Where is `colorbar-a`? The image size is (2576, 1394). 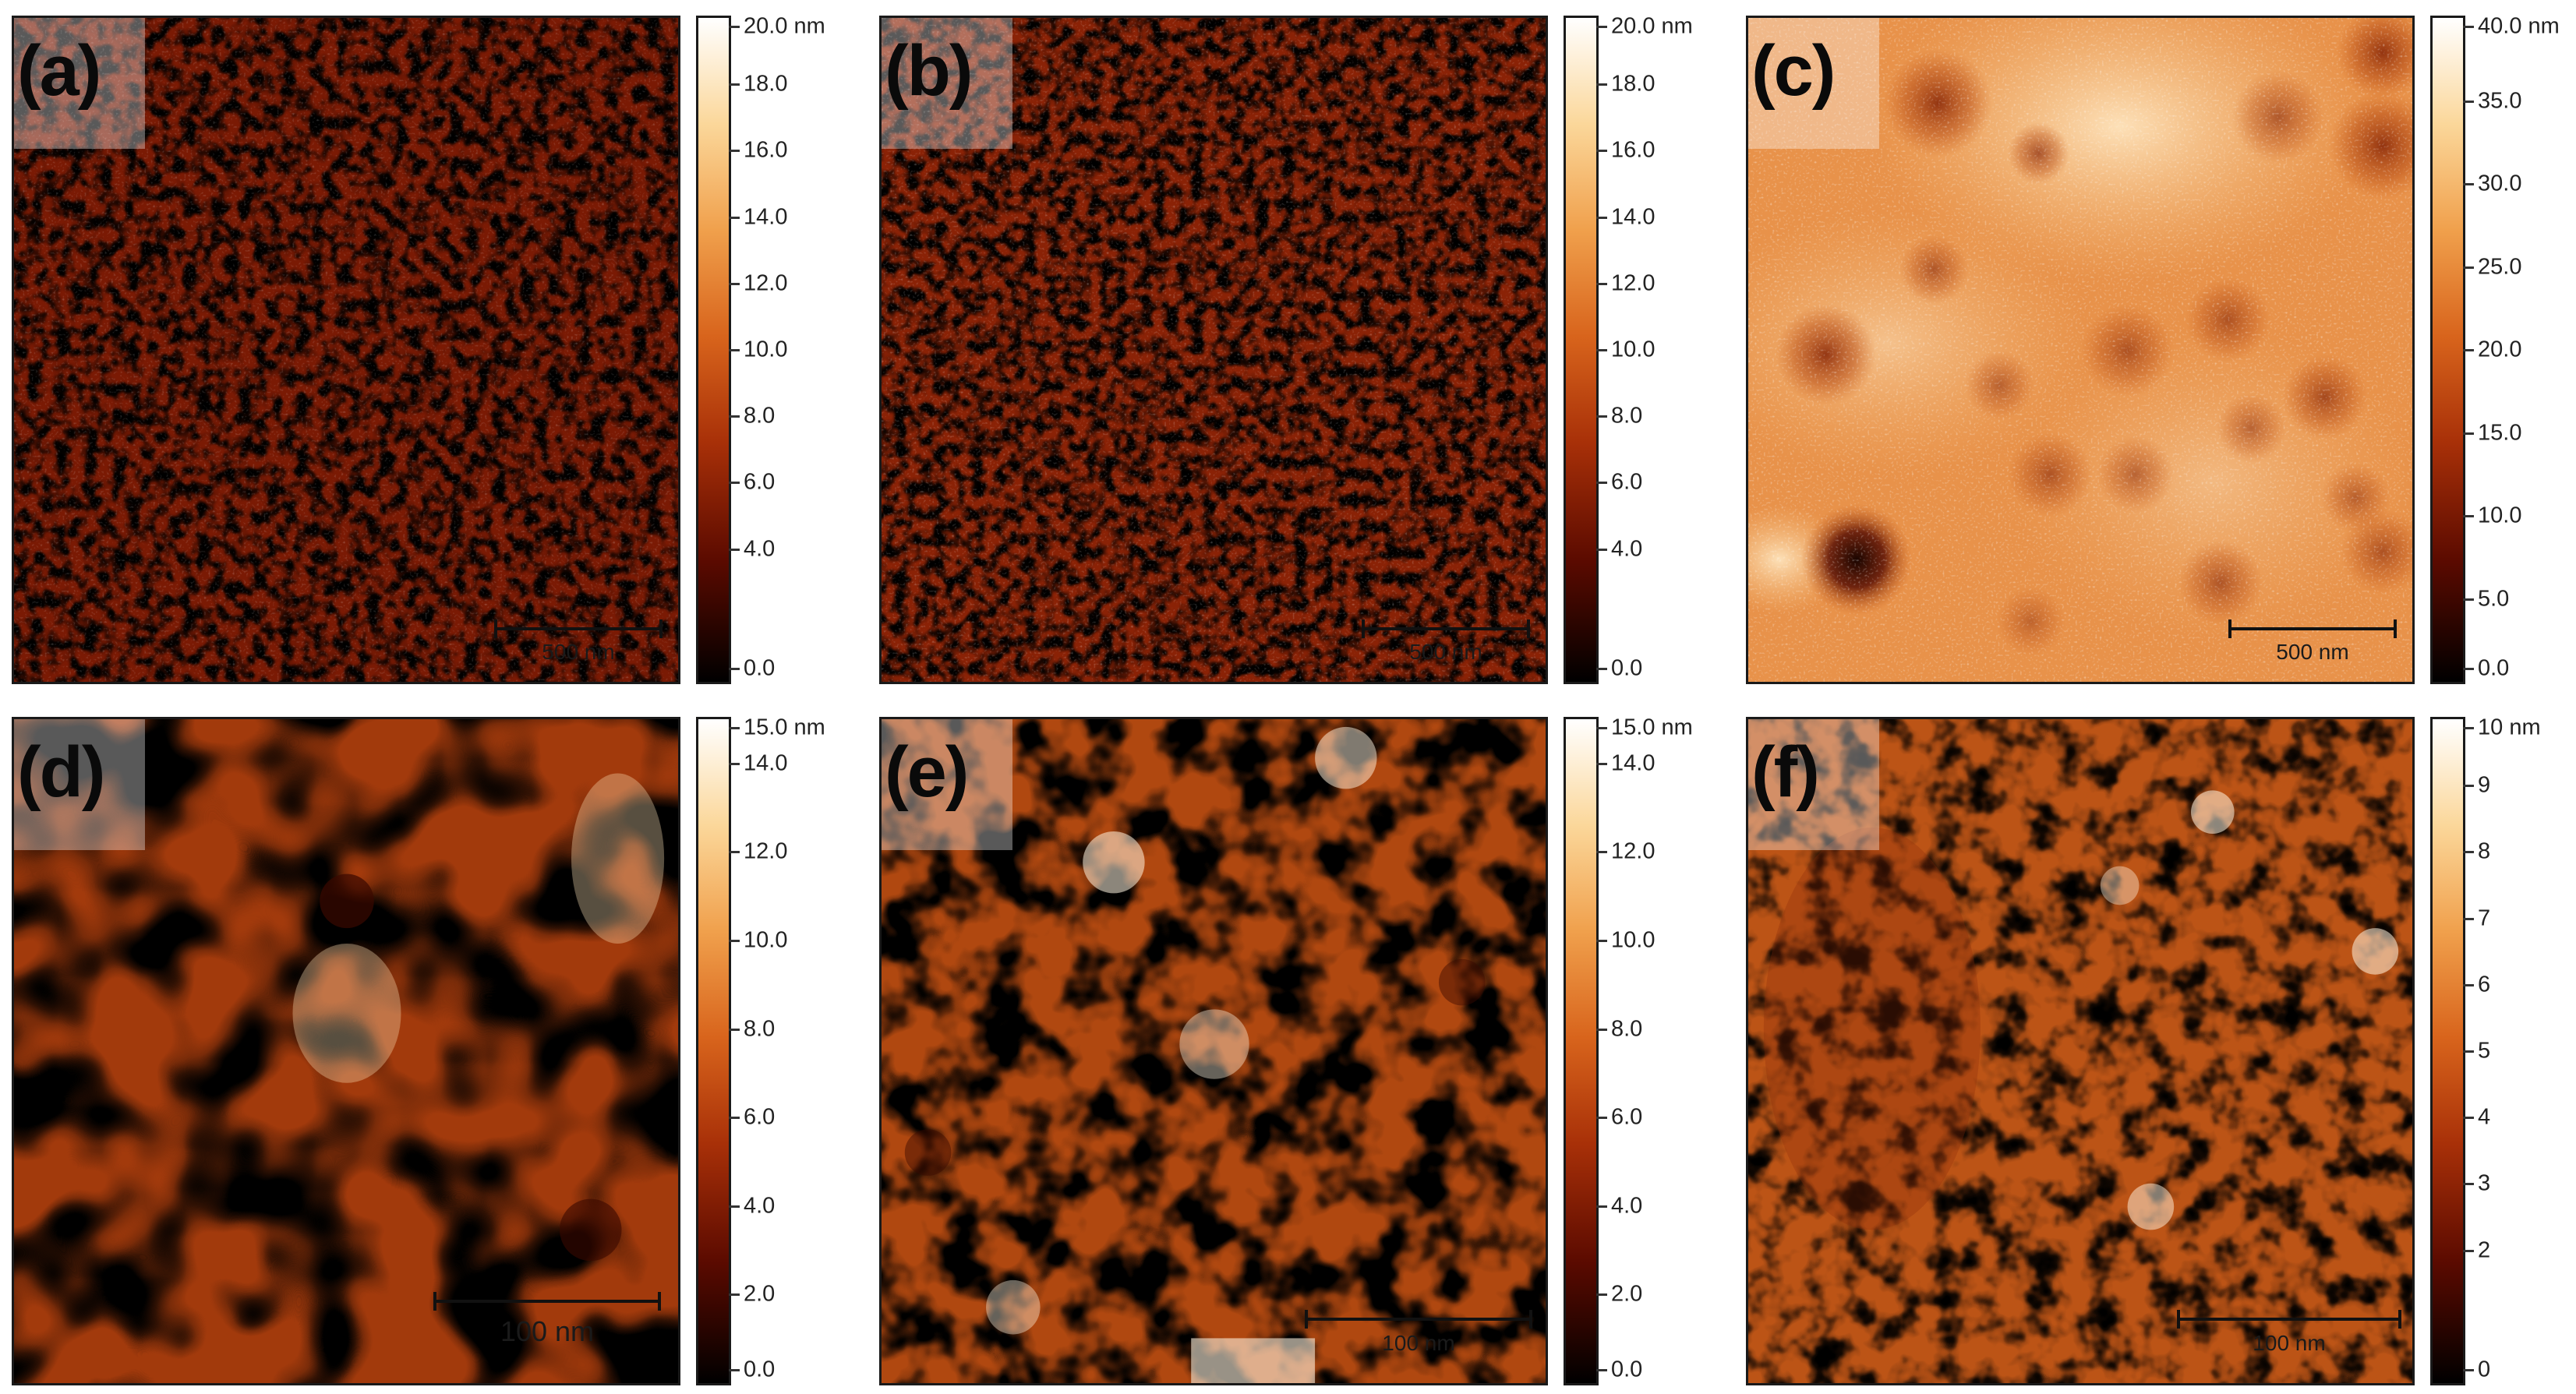 colorbar-a is located at coordinates (713, 350).